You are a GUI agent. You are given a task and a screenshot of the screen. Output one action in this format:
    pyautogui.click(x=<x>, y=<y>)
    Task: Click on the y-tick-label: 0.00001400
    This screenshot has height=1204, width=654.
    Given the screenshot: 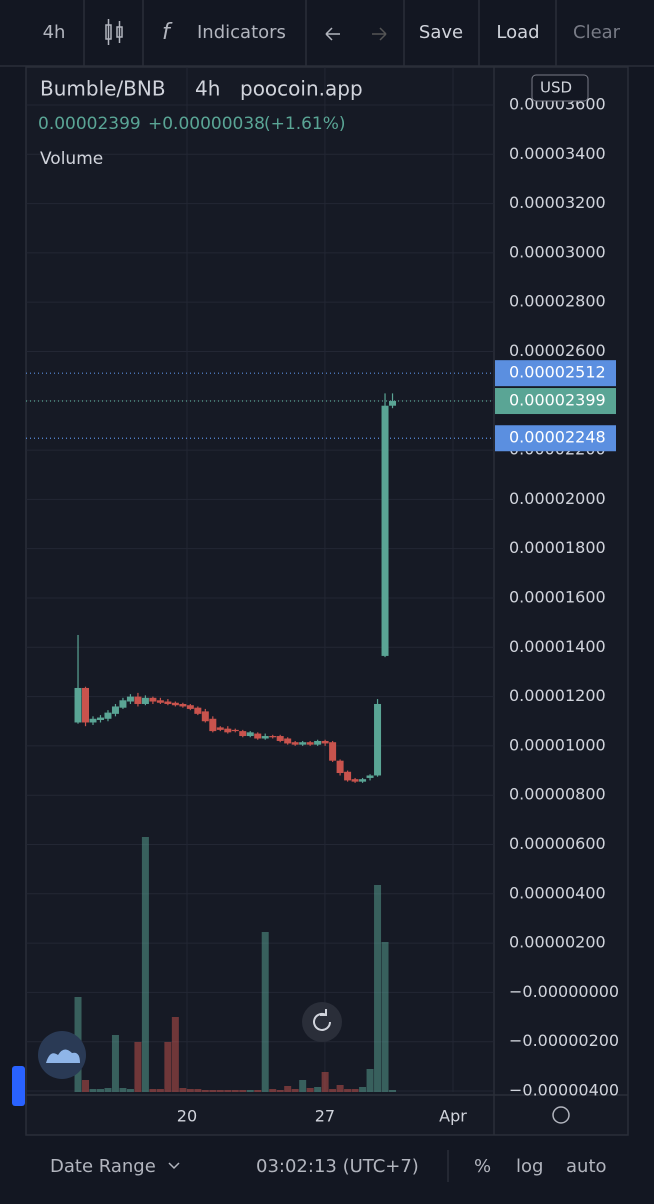 What is the action you would take?
    pyautogui.click(x=557, y=646)
    